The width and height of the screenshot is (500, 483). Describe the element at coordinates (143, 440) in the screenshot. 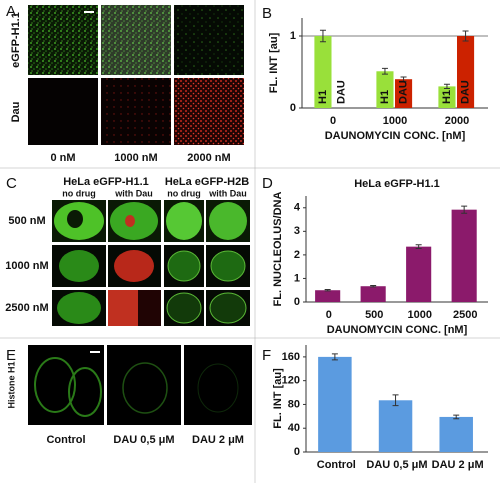

I see `column-label: DAU 0,5 μM` at that location.